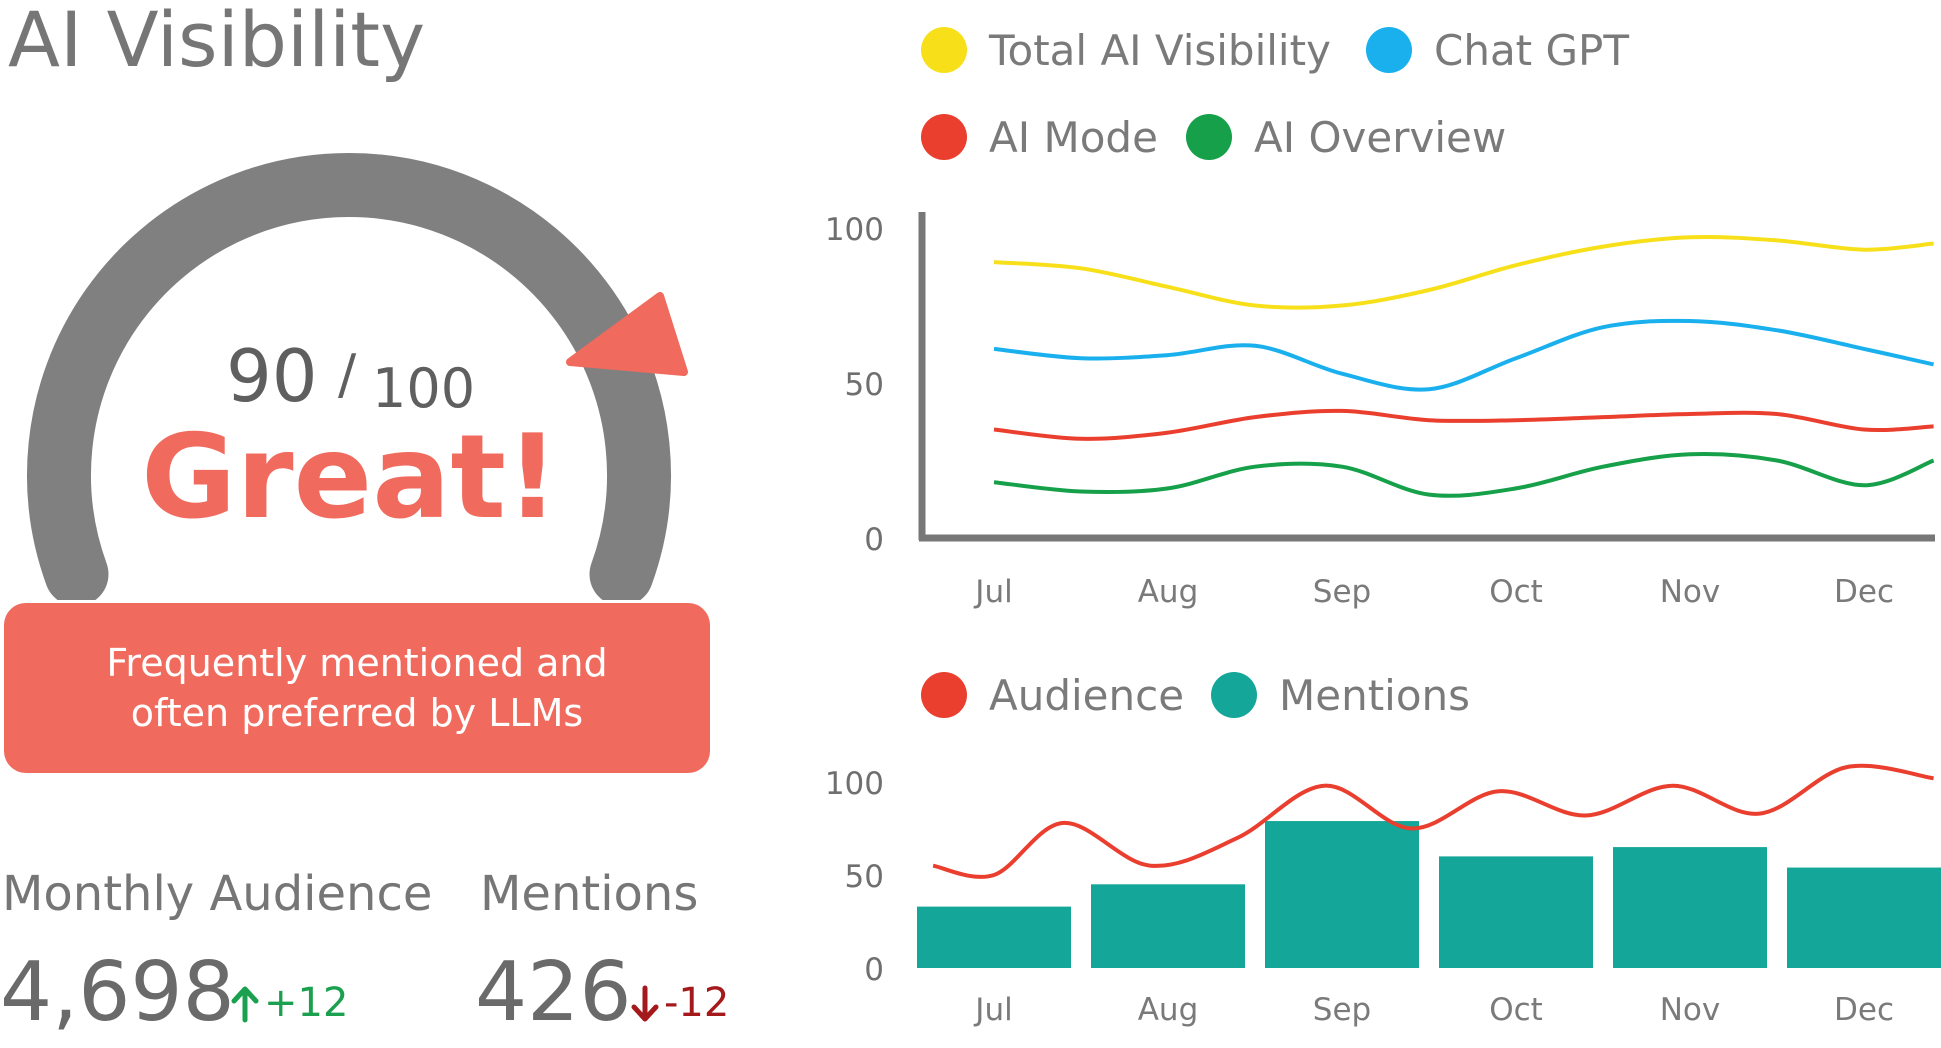 The image size is (1941, 1048). I want to click on legend-label: AI Overview, so click(1380, 137).